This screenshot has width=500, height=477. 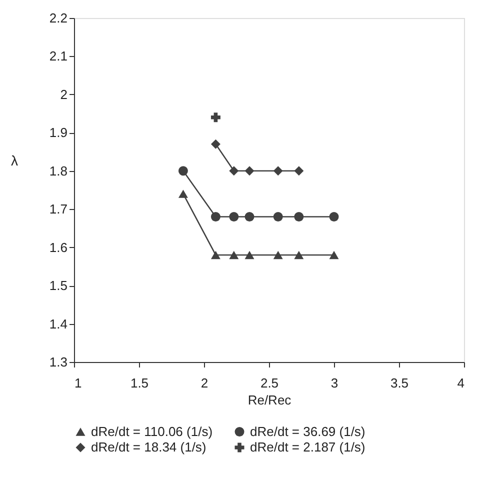 What do you see at coordinates (269, 383) in the screenshot?
I see `x-tick-label: 2.5` at bounding box center [269, 383].